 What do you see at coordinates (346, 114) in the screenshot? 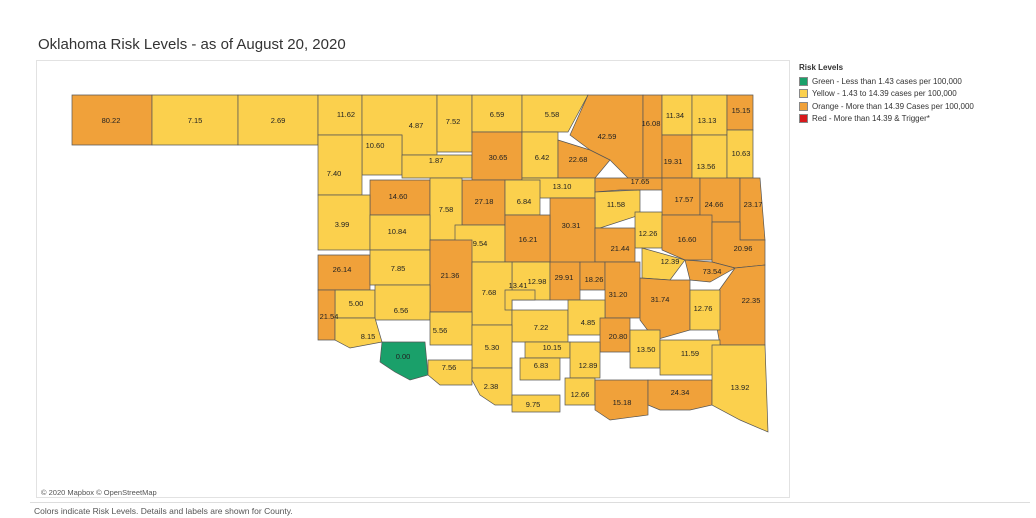
I see `county-label-4: 11.62` at bounding box center [346, 114].